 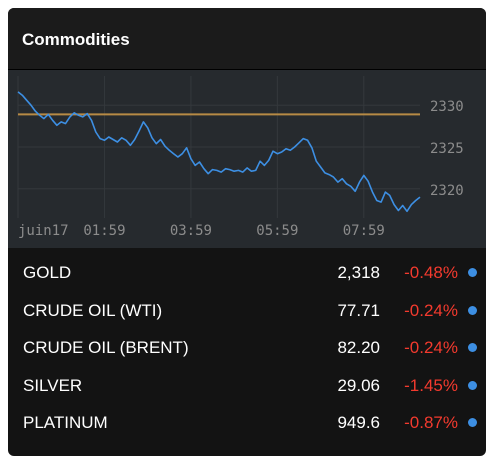 What do you see at coordinates (447, 191) in the screenshot?
I see `chart-y-tick-label: 2320` at bounding box center [447, 191].